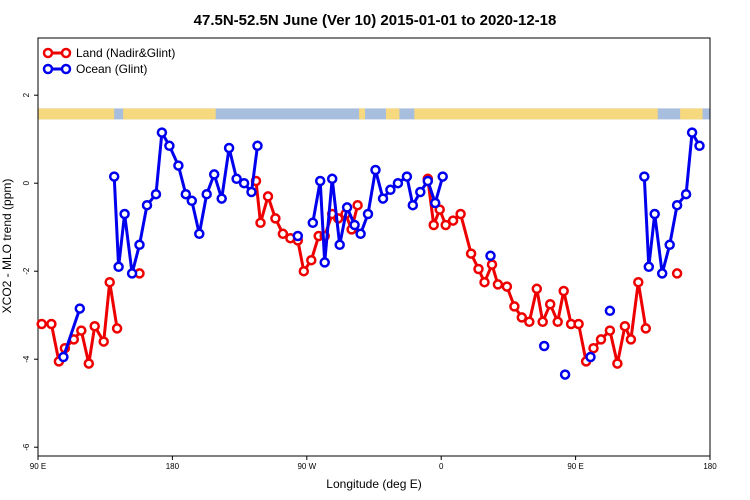 This screenshot has width=750, height=500. Describe the element at coordinates (374, 114) in the screenshot. I see `strip-ocean` at that location.